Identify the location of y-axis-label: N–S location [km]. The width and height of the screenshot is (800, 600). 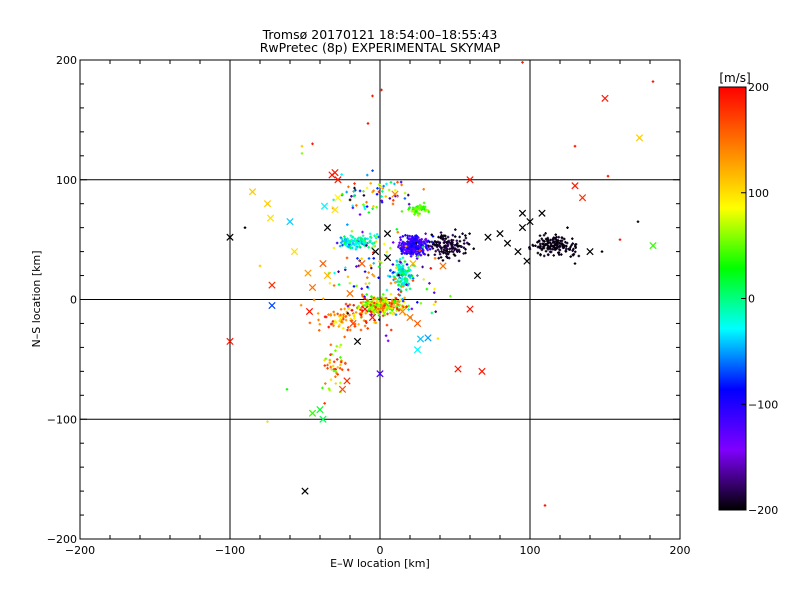
(36, 298).